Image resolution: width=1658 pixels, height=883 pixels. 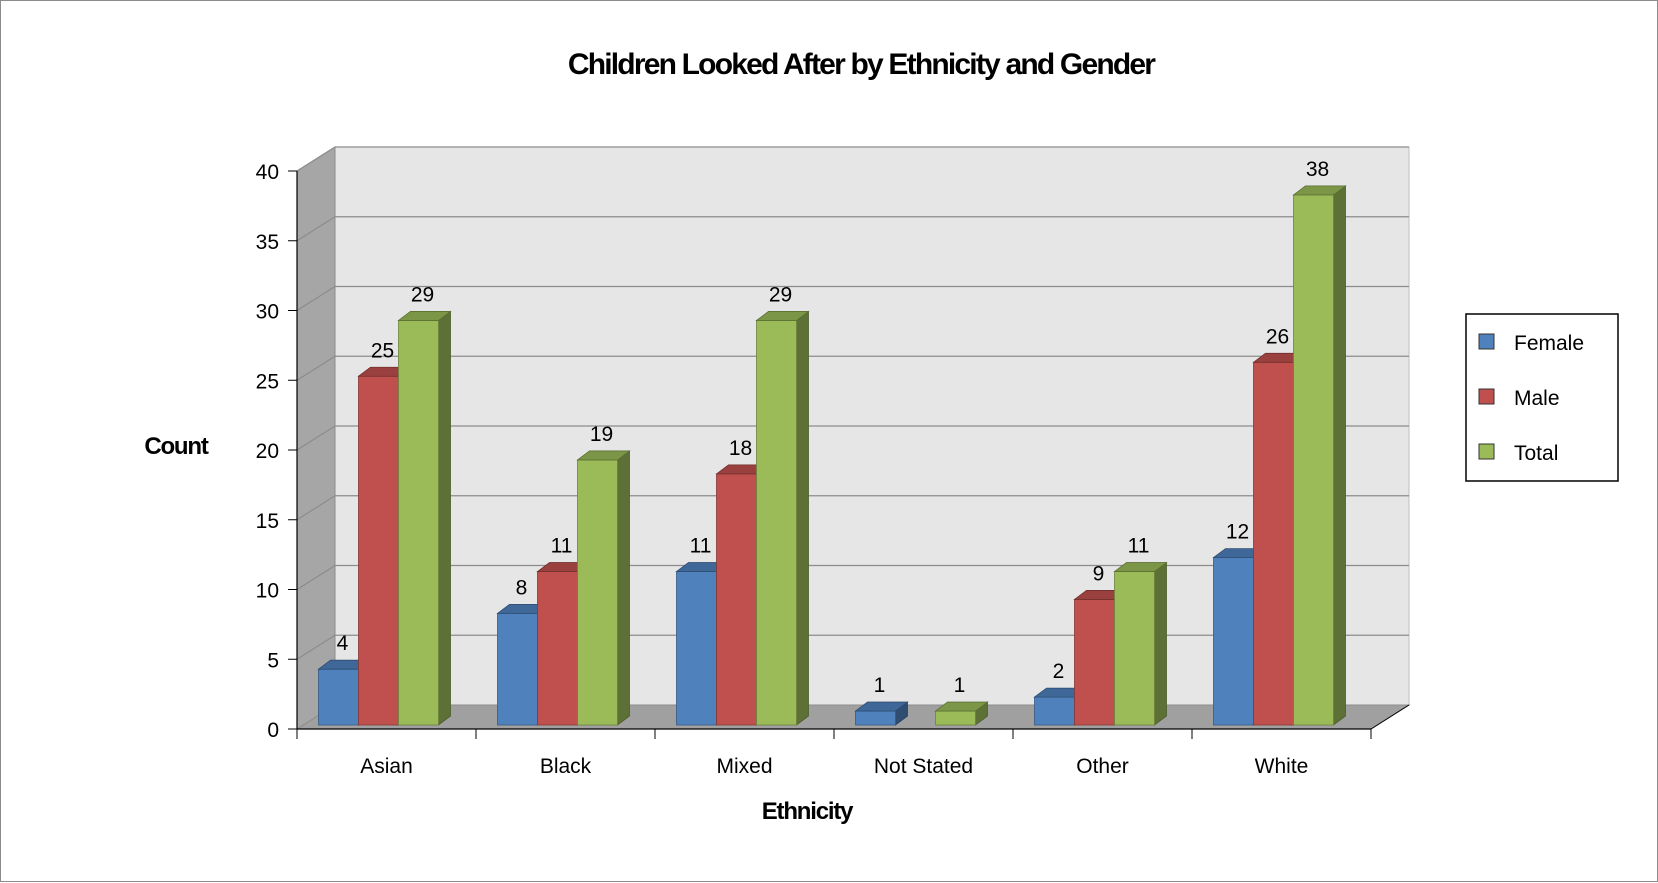 I want to click on bar-total-white, so click(x=1319, y=455).